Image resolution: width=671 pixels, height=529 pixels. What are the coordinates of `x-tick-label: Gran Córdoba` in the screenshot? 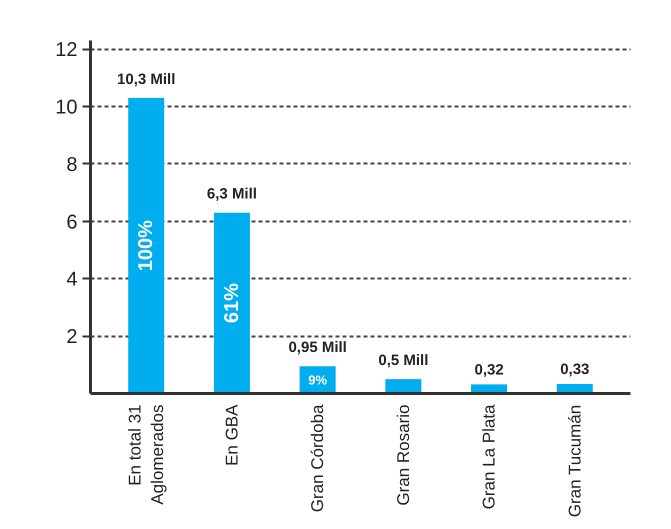 It's located at (318, 458).